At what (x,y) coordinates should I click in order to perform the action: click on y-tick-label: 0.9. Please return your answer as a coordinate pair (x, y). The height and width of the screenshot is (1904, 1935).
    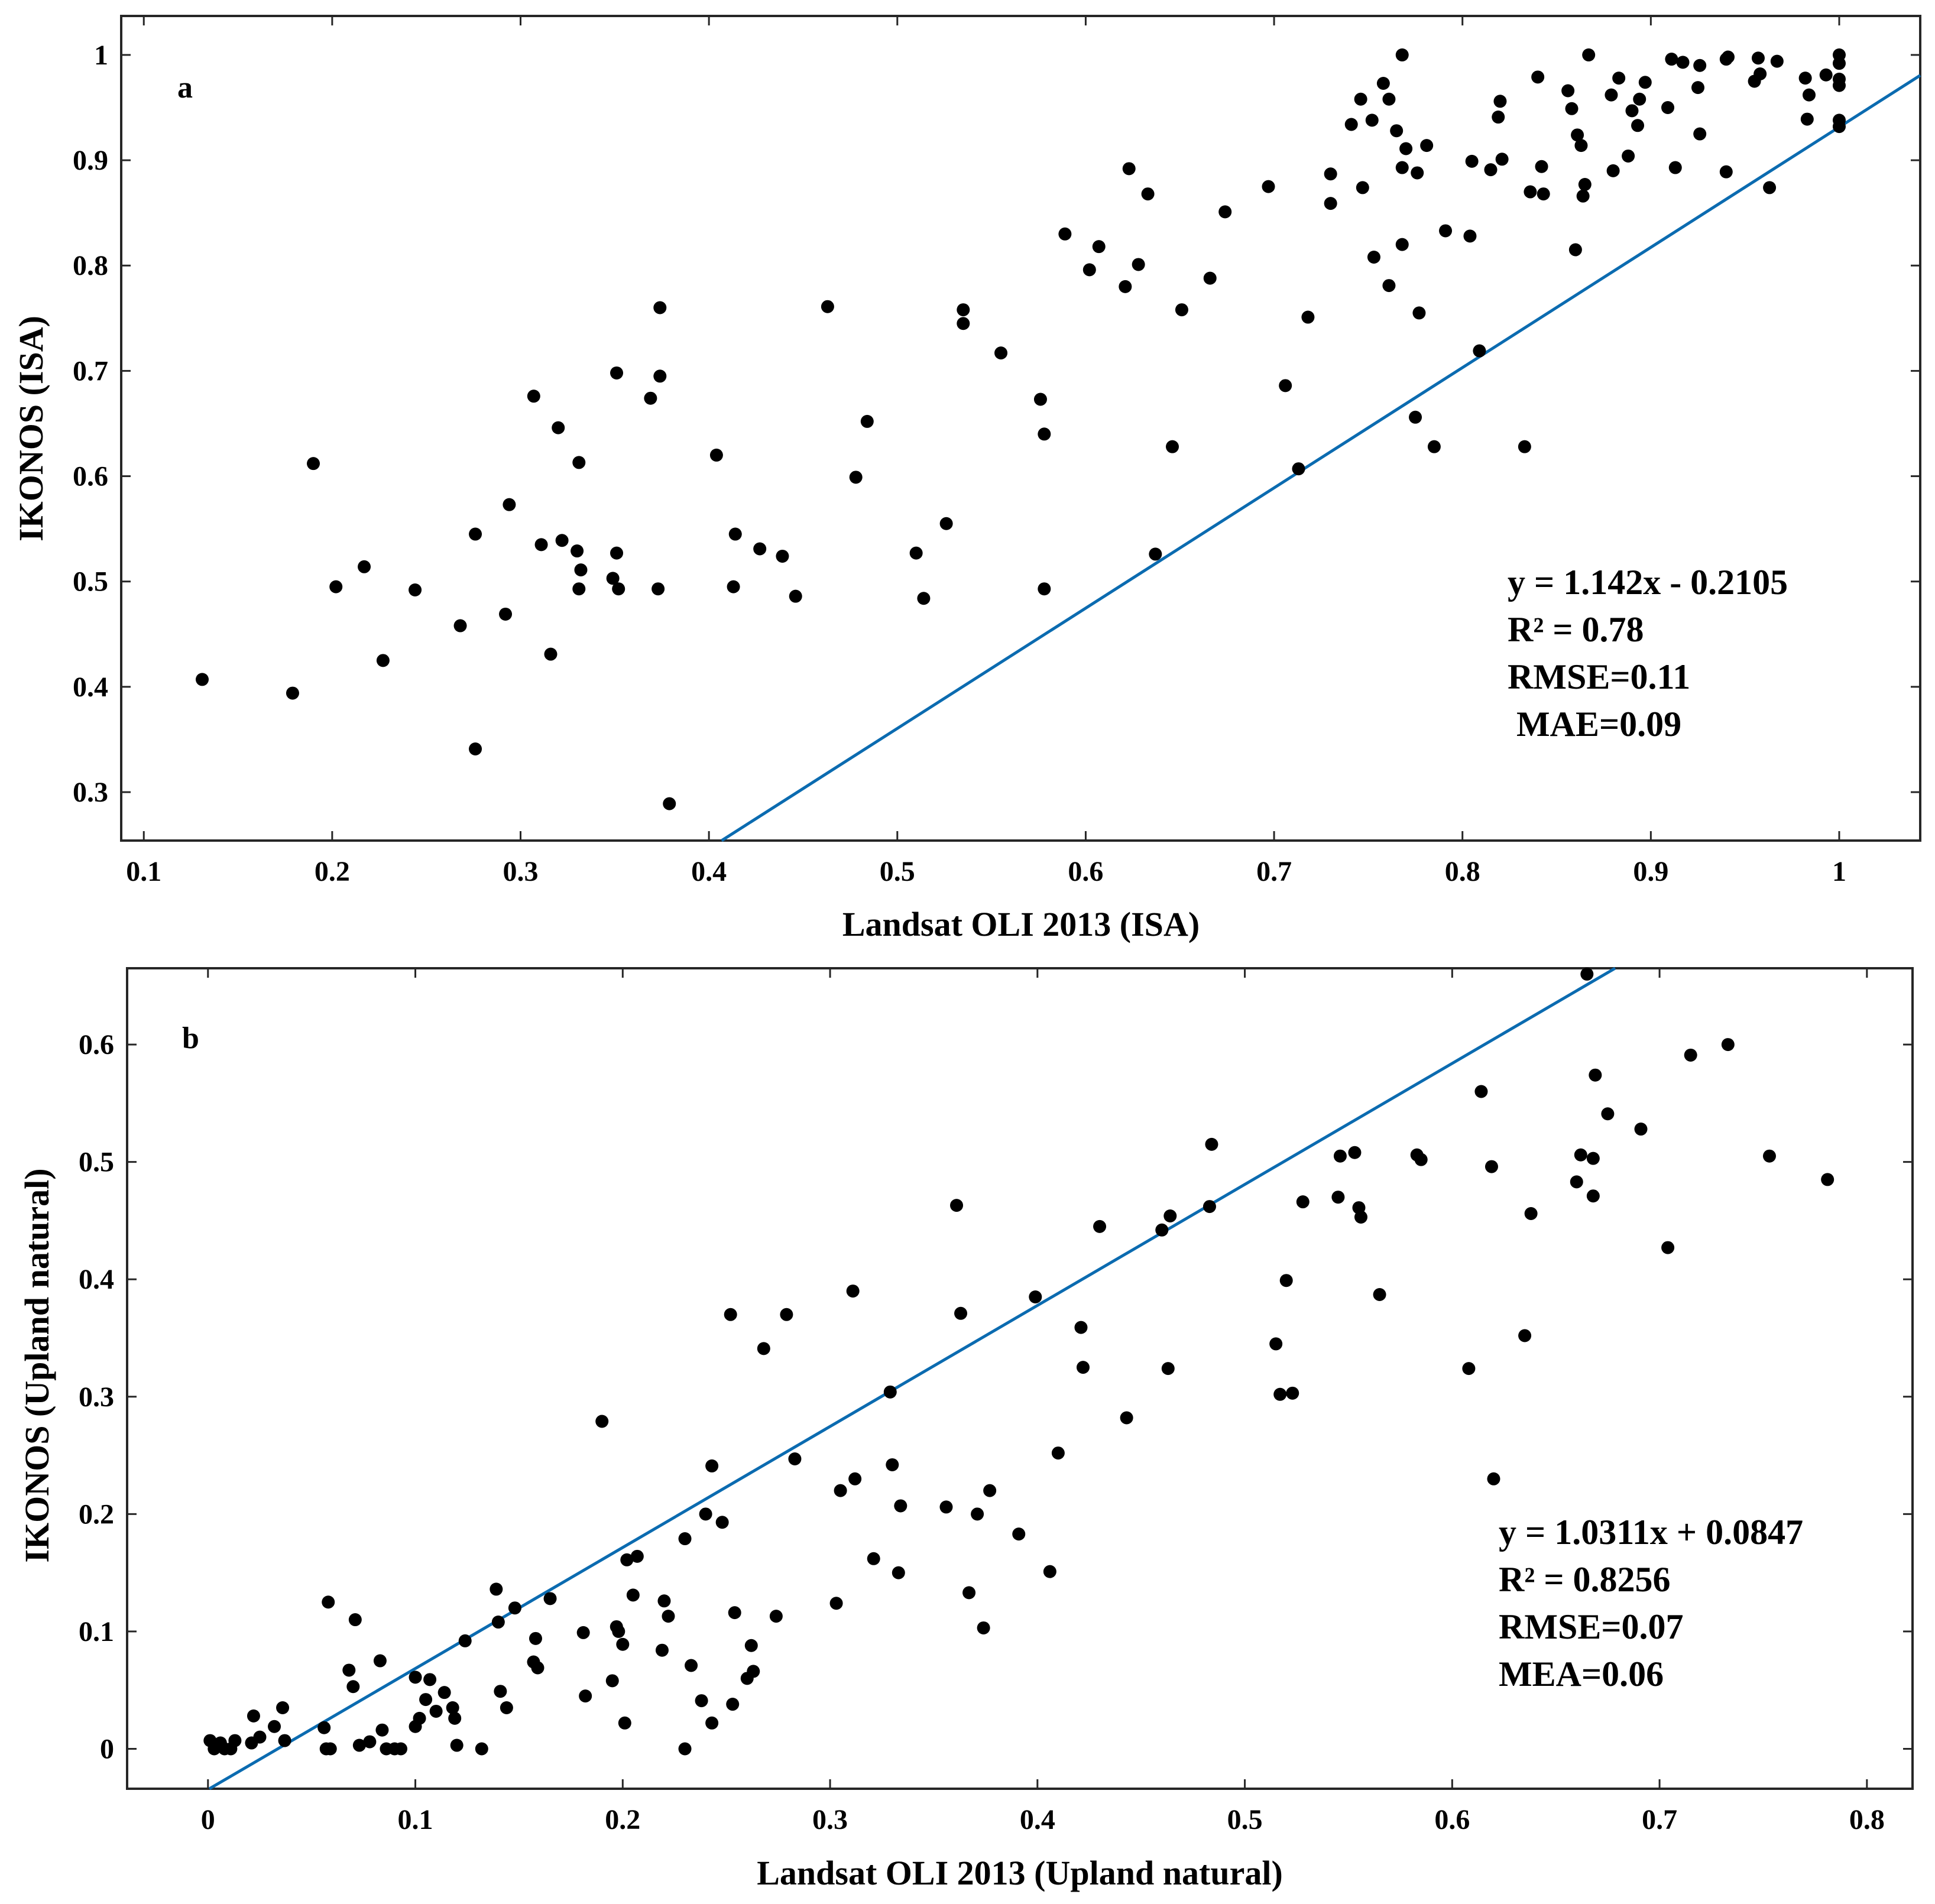
    Looking at the image, I should click on (90, 160).